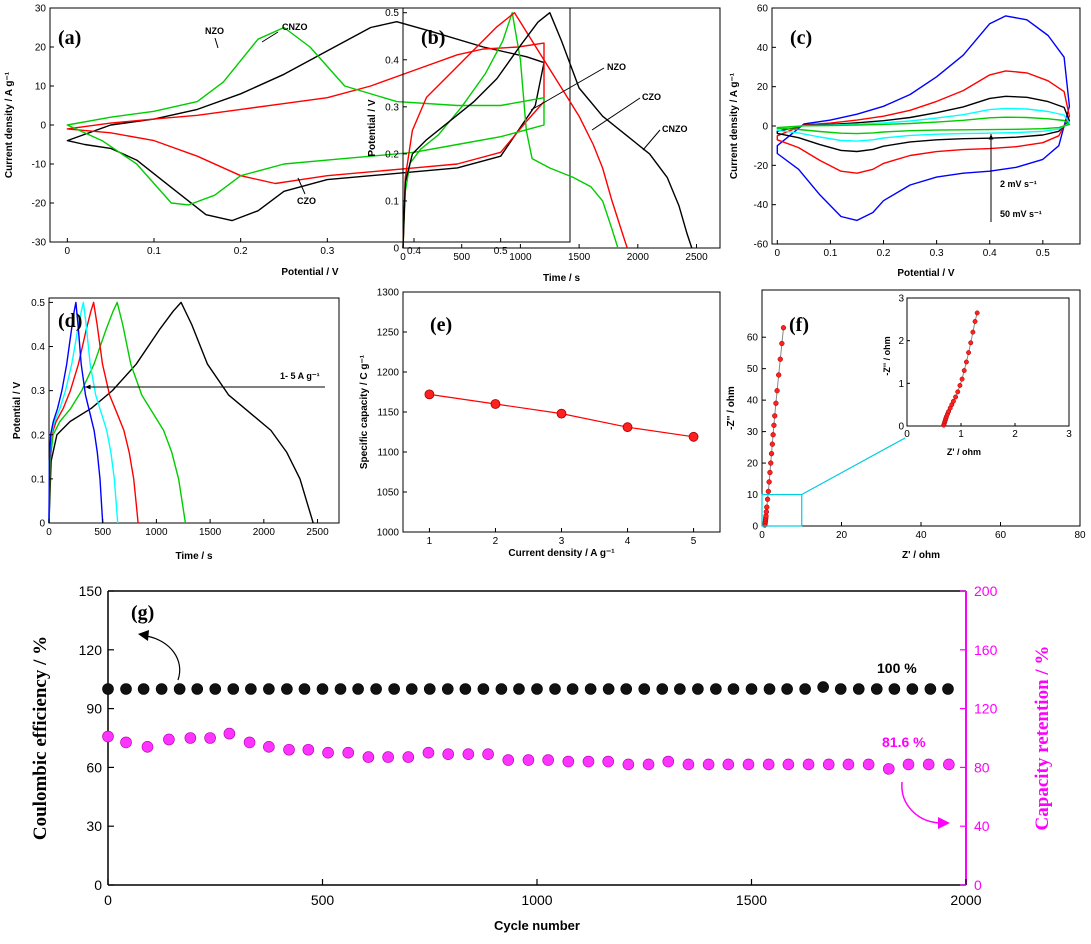 This screenshot has width=1091, height=944. What do you see at coordinates (1021, 214) in the screenshot?
I see `panel-c-annotation-50mvs: 50 mV s⁻¹` at bounding box center [1021, 214].